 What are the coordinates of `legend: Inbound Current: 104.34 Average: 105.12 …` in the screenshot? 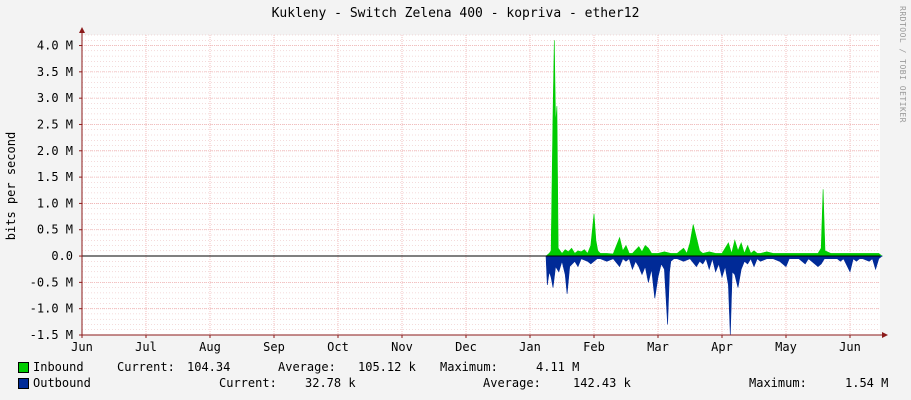 It's located at (455, 376).